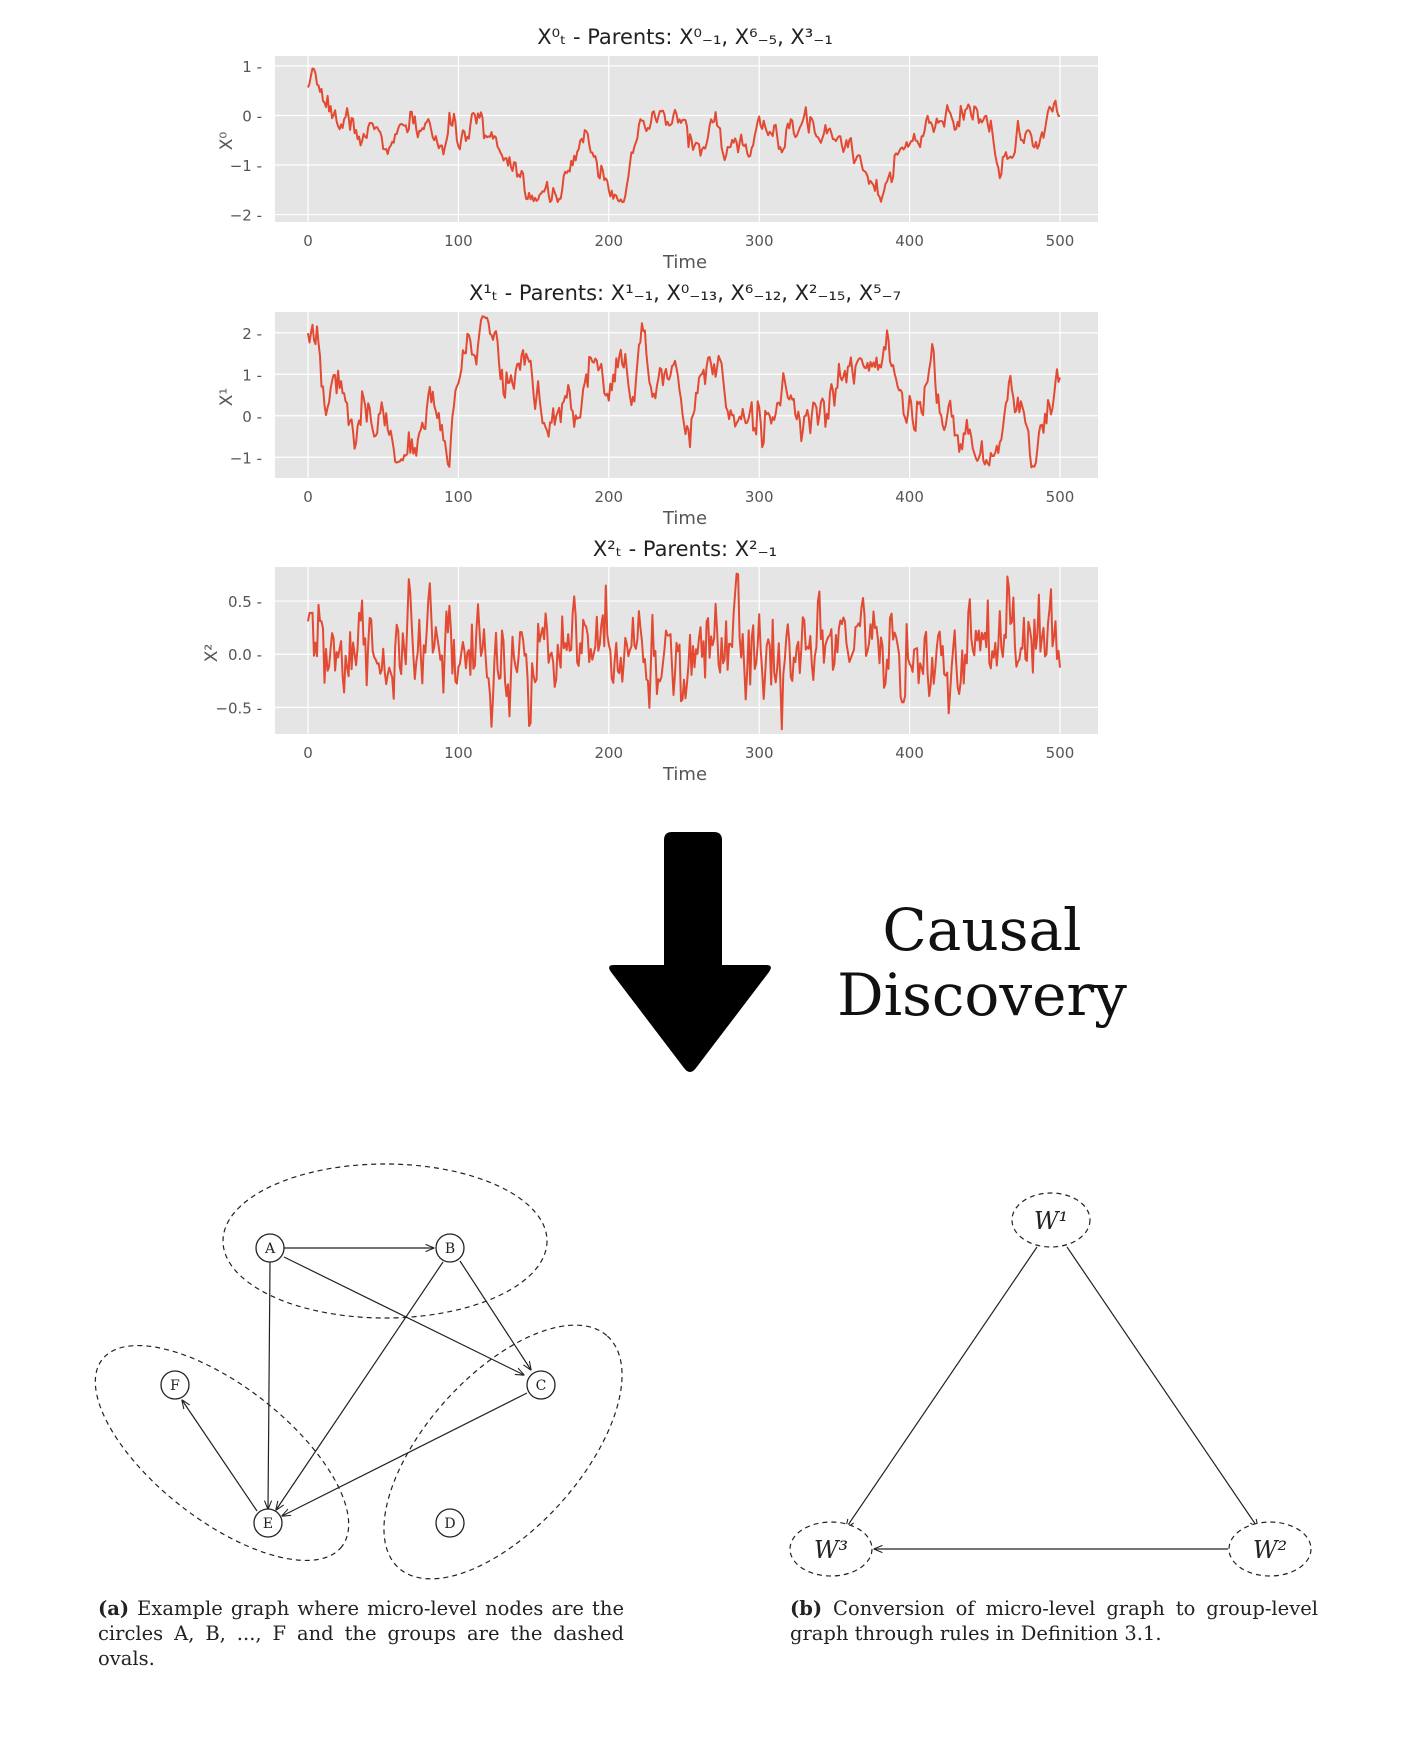 The width and height of the screenshot is (1428, 1746). I want to click on y-ticks: 1 - 0 - −1 - −2 -, so click(246, 141).